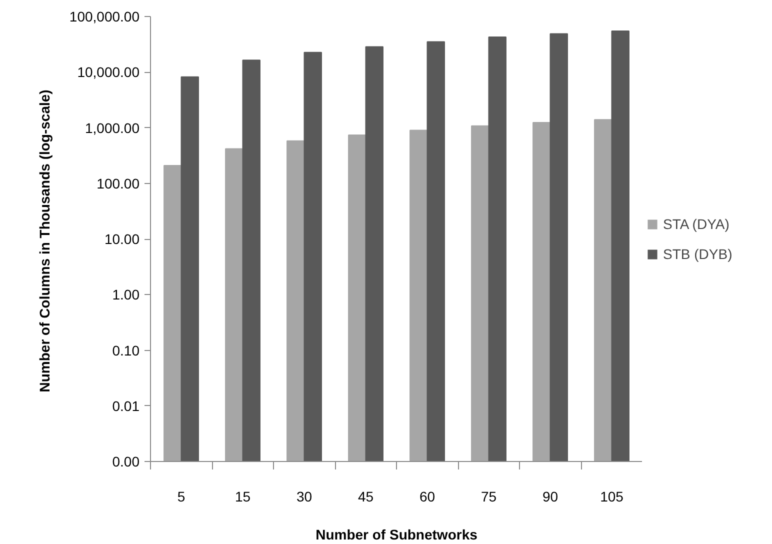 The image size is (772, 544). Describe the element at coordinates (488, 496) in the screenshot. I see `x-tick-label: 75` at that location.